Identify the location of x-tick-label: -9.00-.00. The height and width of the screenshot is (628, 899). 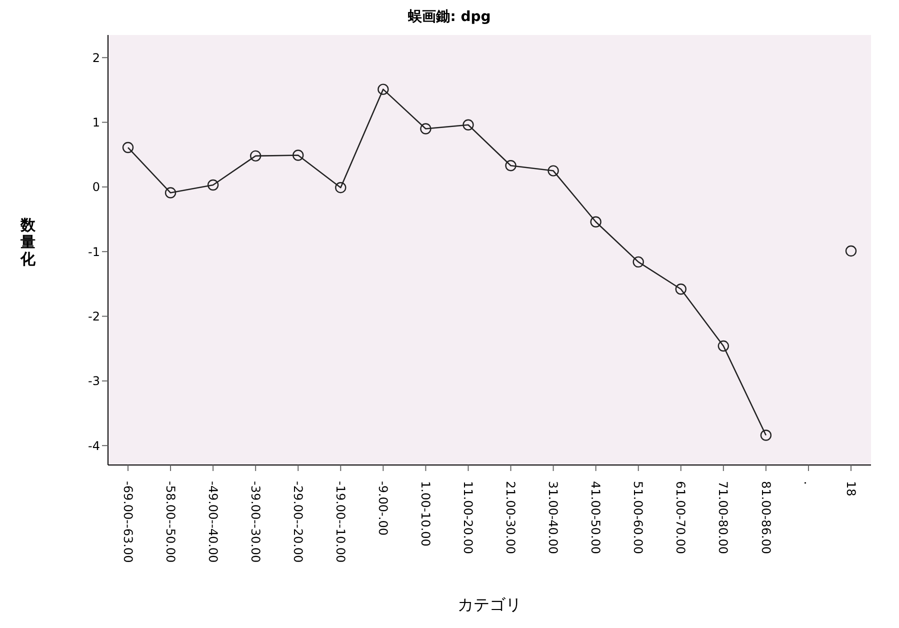
(383, 508).